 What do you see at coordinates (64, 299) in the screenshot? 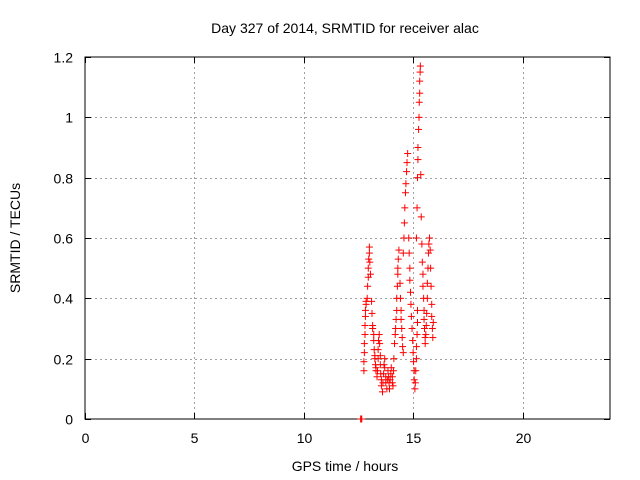
I see `y-tick-label: 0.4` at bounding box center [64, 299].